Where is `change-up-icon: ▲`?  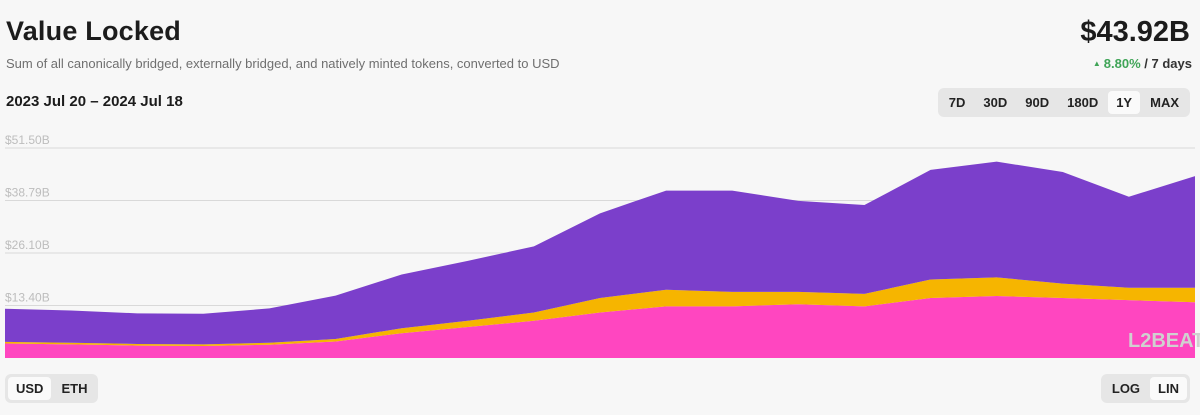 change-up-icon: ▲ is located at coordinates (1096, 63).